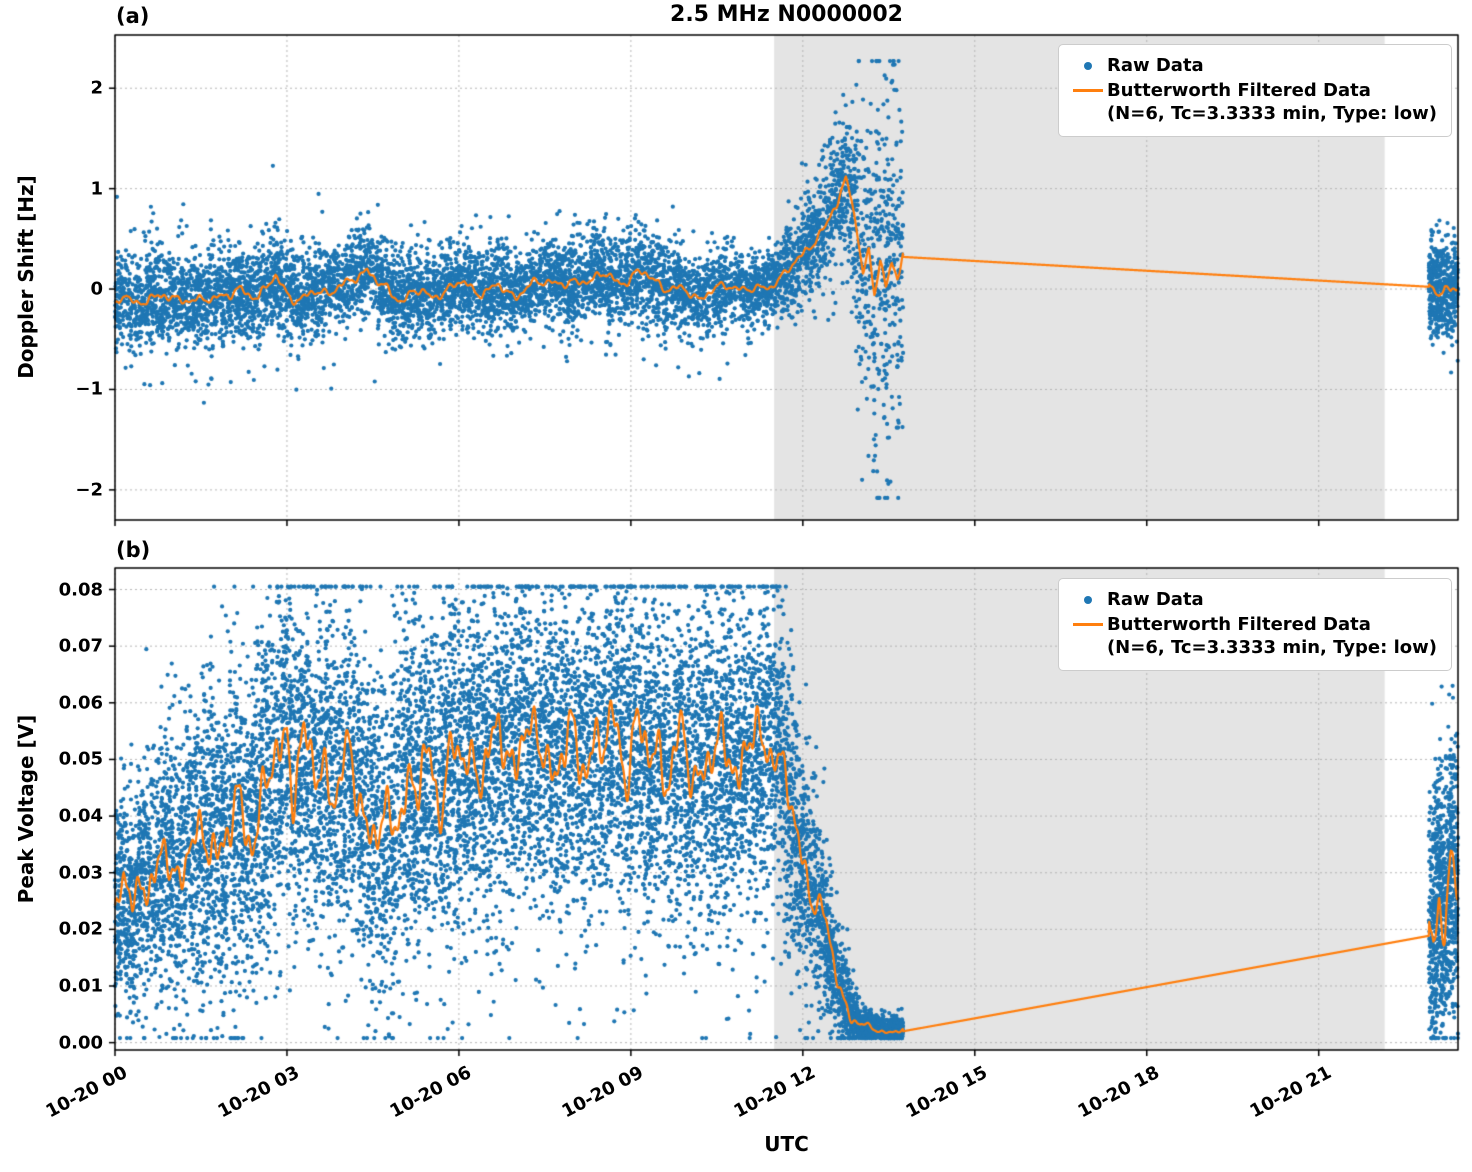  What do you see at coordinates (80, 590) in the screenshot?
I see `y-tick-label: 0.08` at bounding box center [80, 590].